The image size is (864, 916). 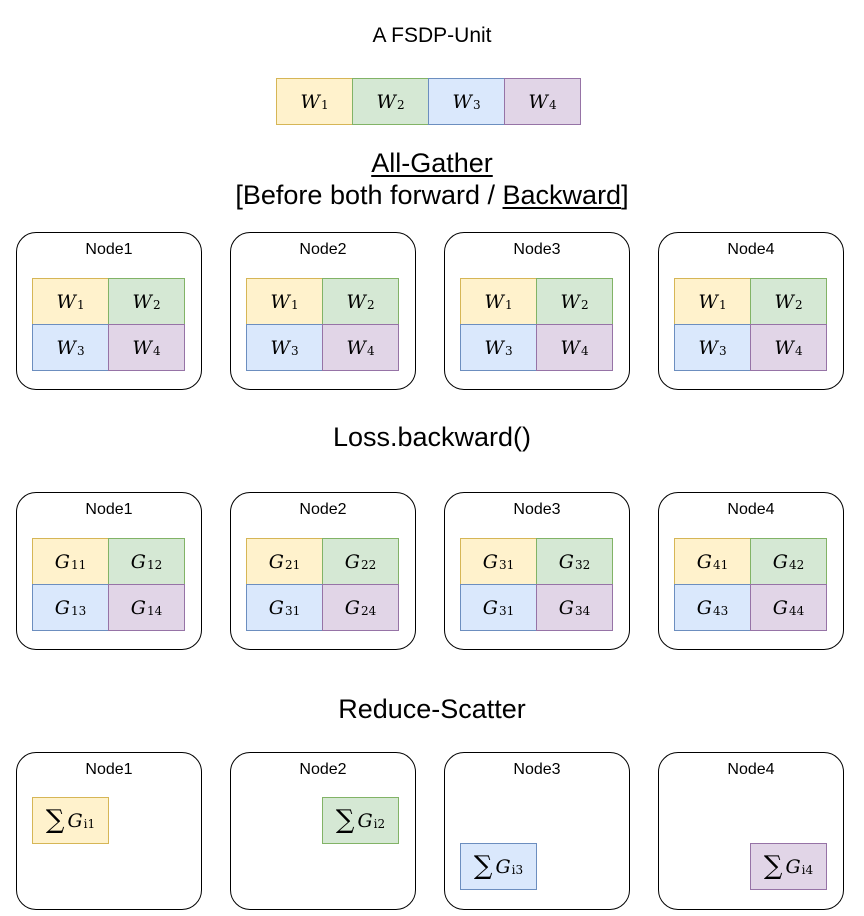 I want to click on all-gather-title: All-Gather, so click(x=432, y=163).